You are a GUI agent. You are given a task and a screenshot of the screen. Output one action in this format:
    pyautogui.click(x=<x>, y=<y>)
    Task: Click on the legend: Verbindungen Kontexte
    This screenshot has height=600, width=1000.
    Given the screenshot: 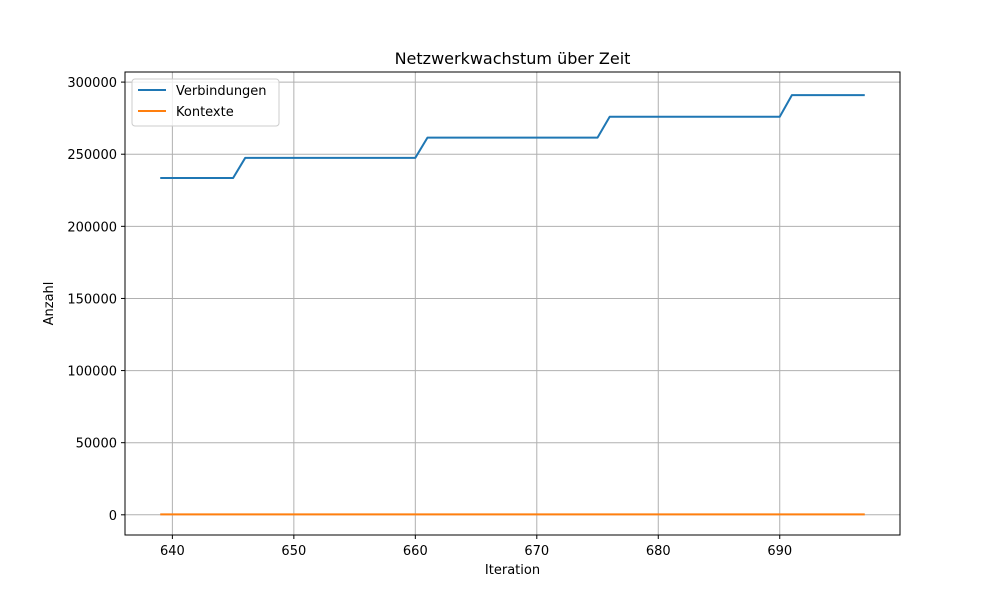 What is the action you would take?
    pyautogui.click(x=205, y=102)
    